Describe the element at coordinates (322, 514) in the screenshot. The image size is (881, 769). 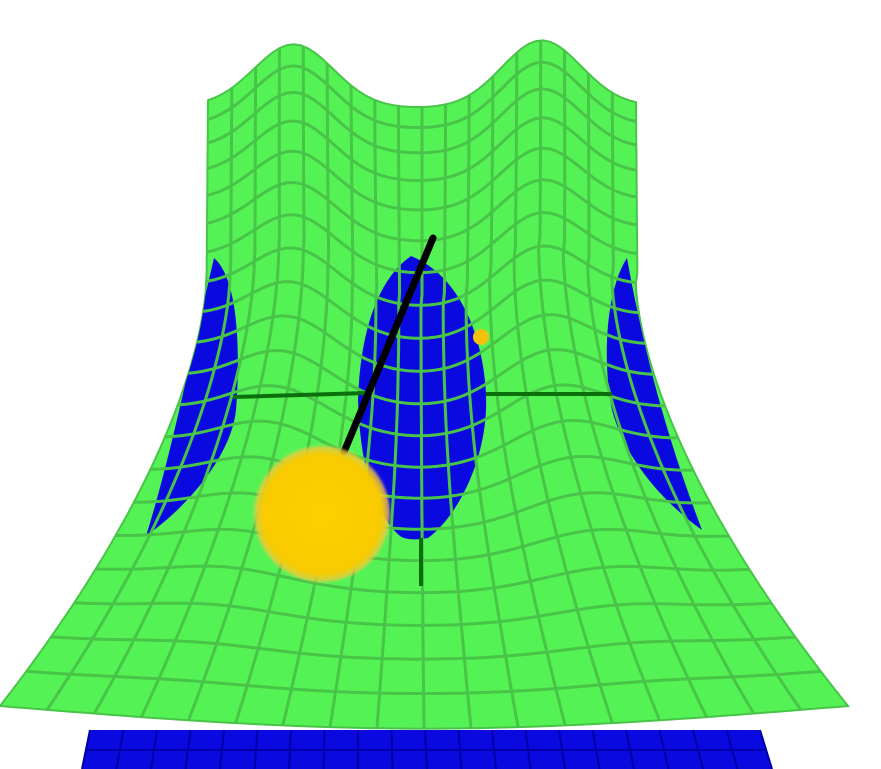
I see `pendulum-bob` at that location.